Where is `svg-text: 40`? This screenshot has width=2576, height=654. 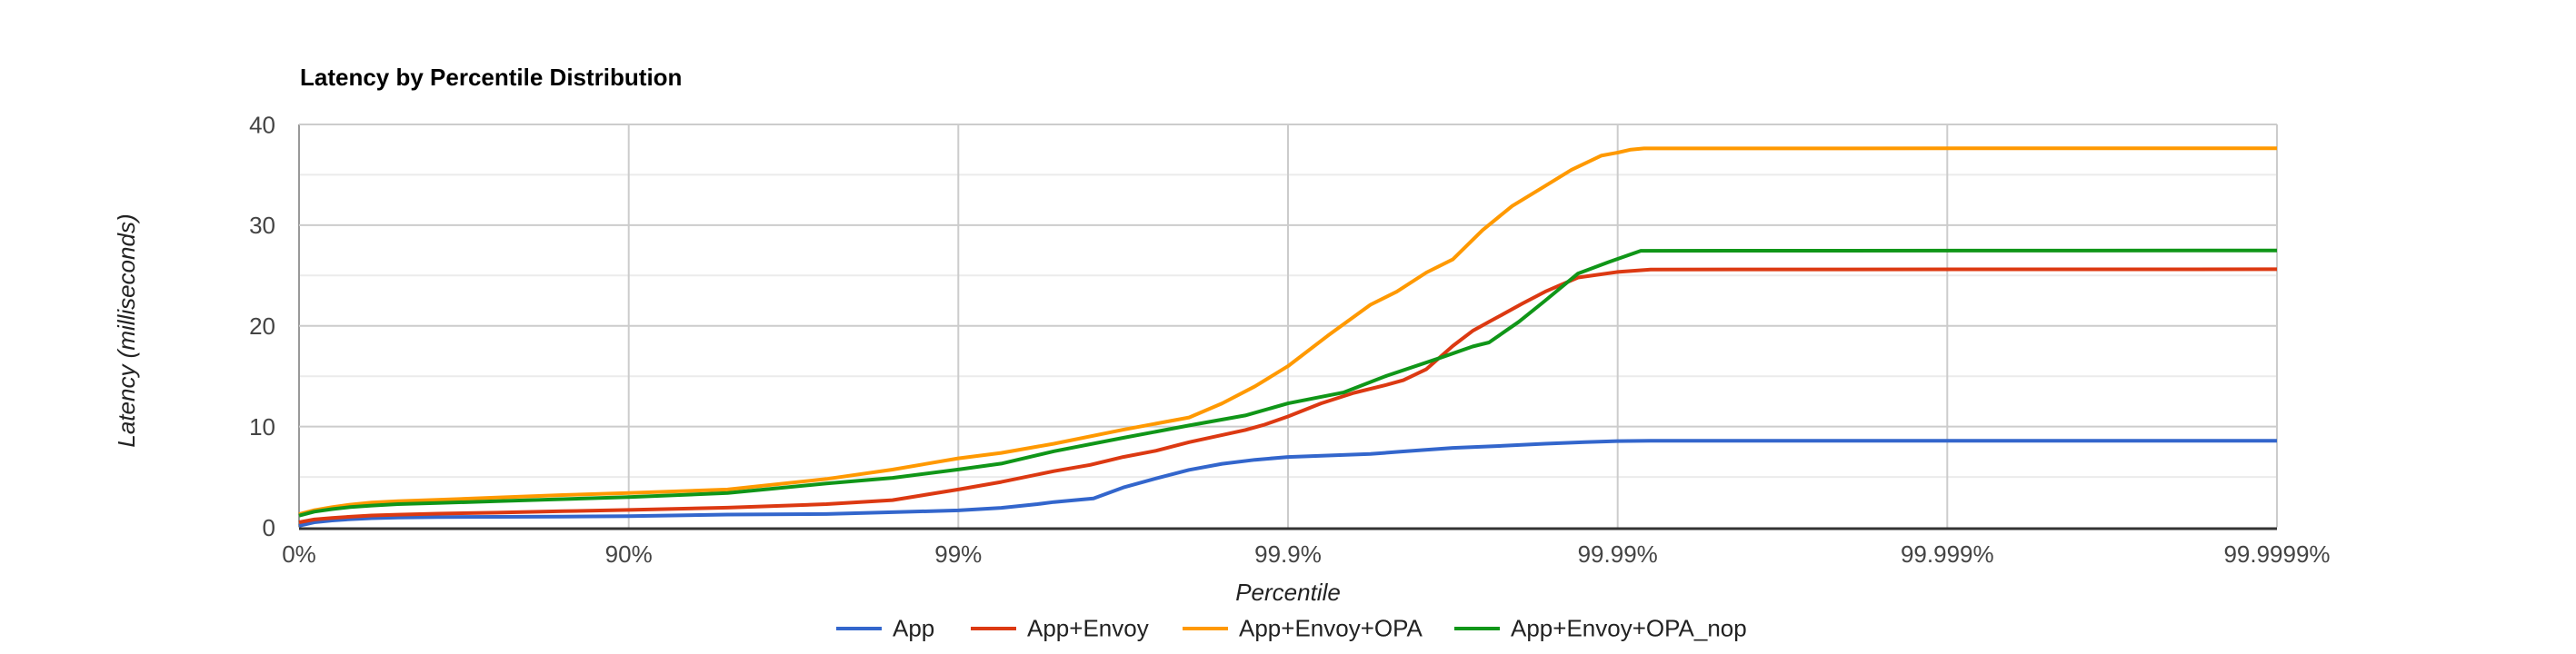
svg-text: 40 is located at coordinates (262, 124).